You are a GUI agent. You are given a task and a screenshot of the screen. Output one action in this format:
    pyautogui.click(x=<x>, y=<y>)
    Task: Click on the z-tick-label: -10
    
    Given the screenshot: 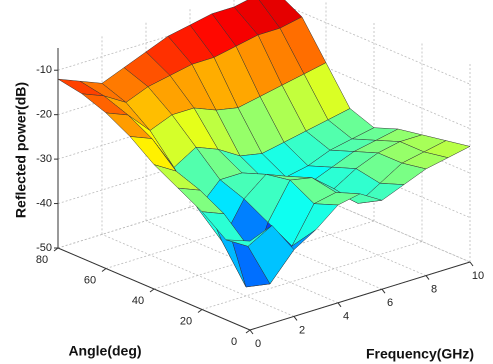 What is the action you would take?
    pyautogui.click(x=44, y=70)
    